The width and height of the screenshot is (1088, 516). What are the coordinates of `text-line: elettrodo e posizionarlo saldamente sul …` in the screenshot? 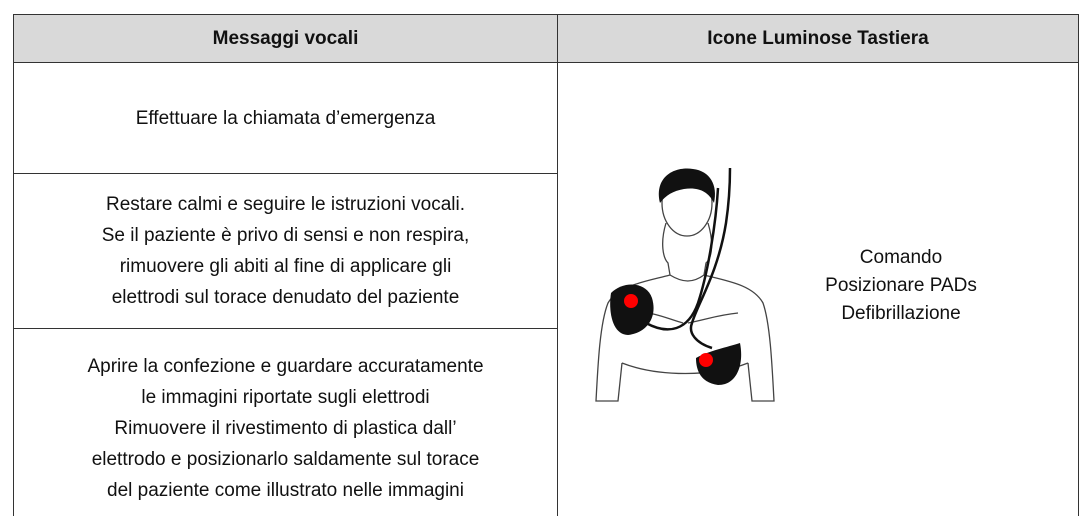 It's located at (285, 459).